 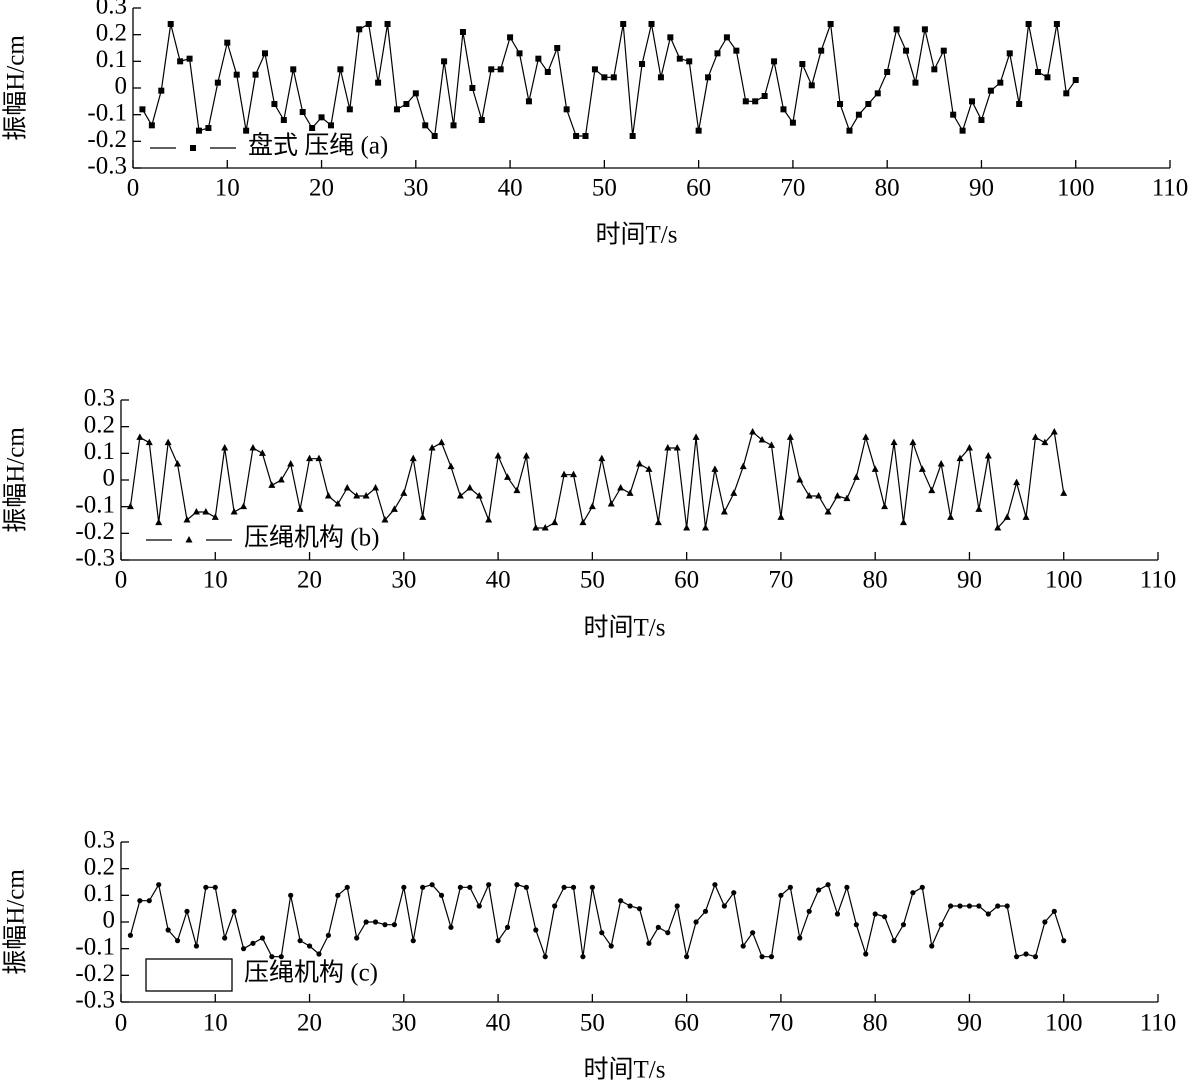 What do you see at coordinates (1064, 1023) in the screenshot?
I see `x-tick-label: 100` at bounding box center [1064, 1023].